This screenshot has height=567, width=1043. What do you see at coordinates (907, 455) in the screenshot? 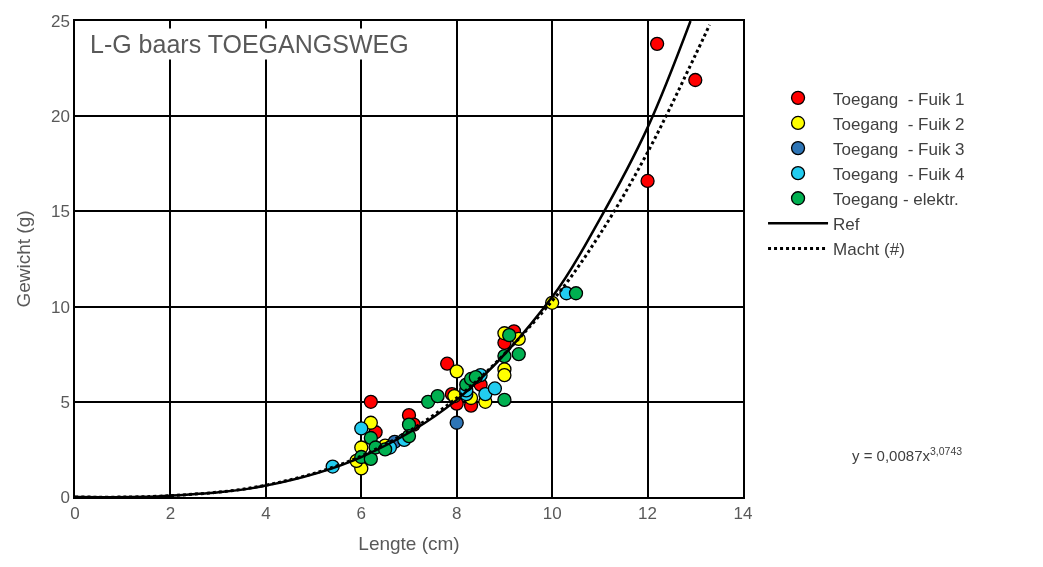
I see `text: y = 0,0087x$^{3,0743}$` at bounding box center [907, 455].